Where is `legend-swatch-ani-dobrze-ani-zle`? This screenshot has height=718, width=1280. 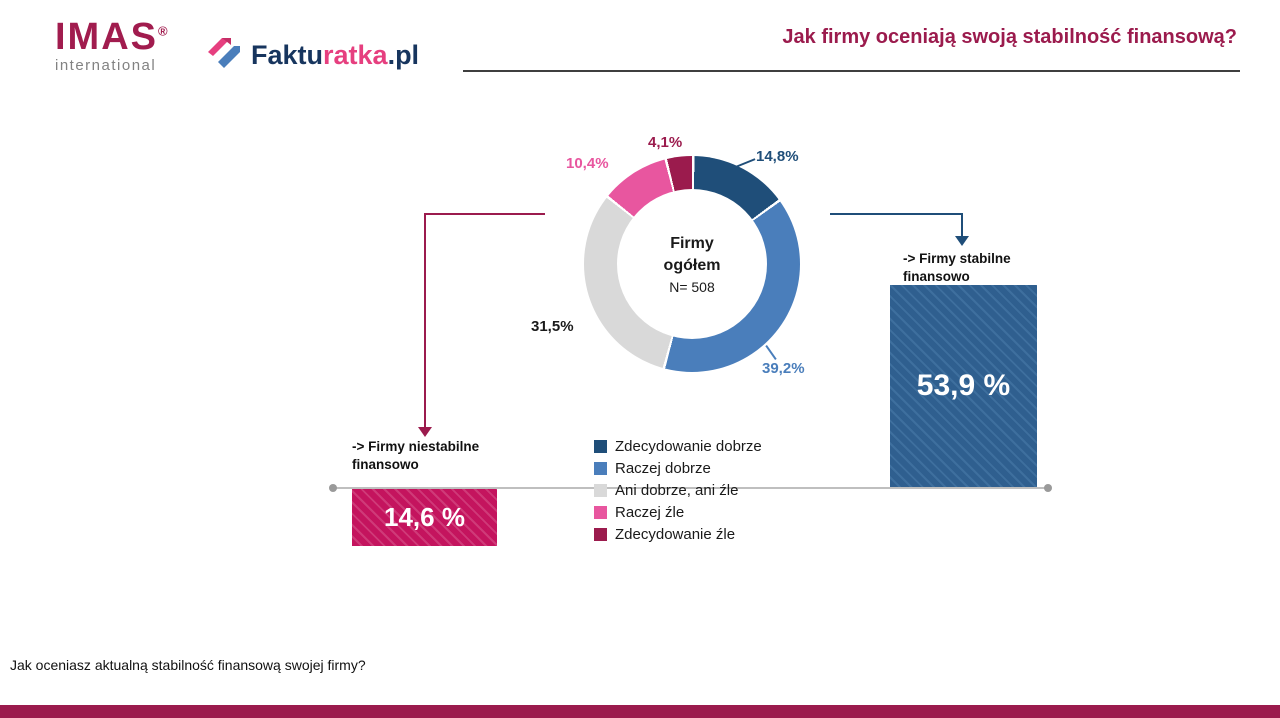
legend-swatch-ani-dobrze-ani-zle is located at coordinates (600, 490).